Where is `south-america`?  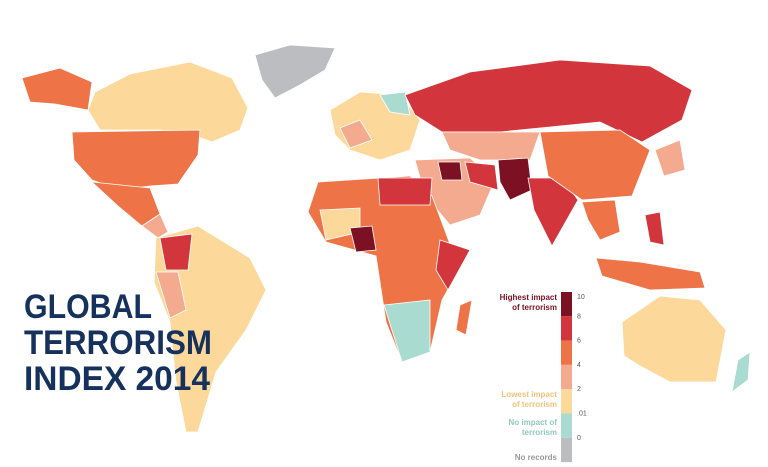
south-america is located at coordinates (210, 329).